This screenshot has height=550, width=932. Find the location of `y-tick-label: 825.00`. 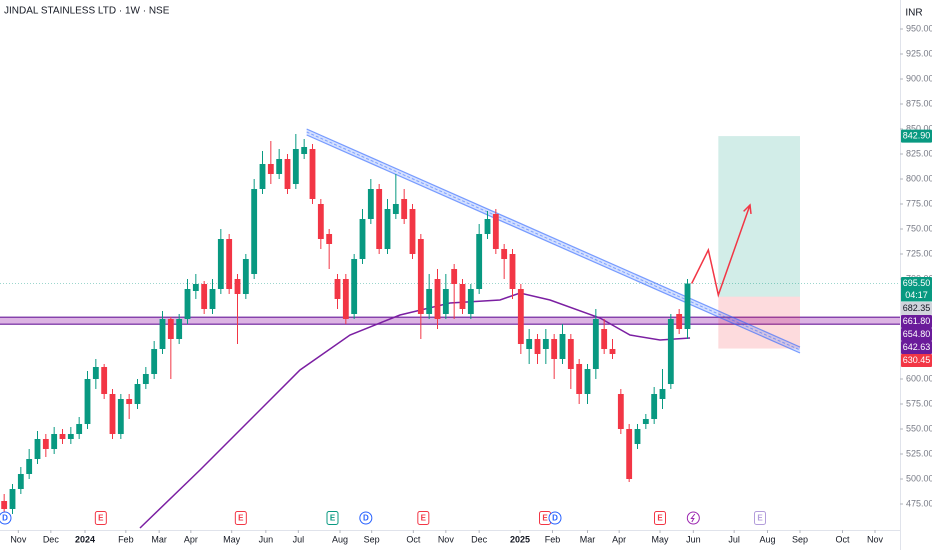

y-tick-label: 825.00 is located at coordinates (919, 153).